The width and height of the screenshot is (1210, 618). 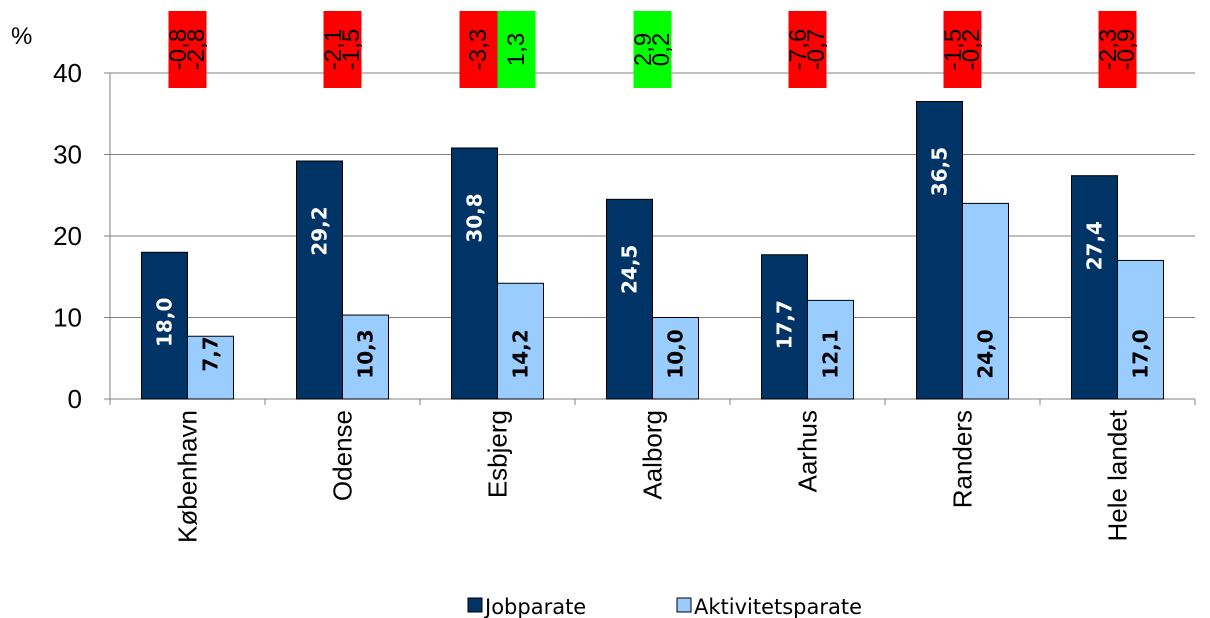 I want to click on legend-swatch-jobparate, so click(x=475, y=605).